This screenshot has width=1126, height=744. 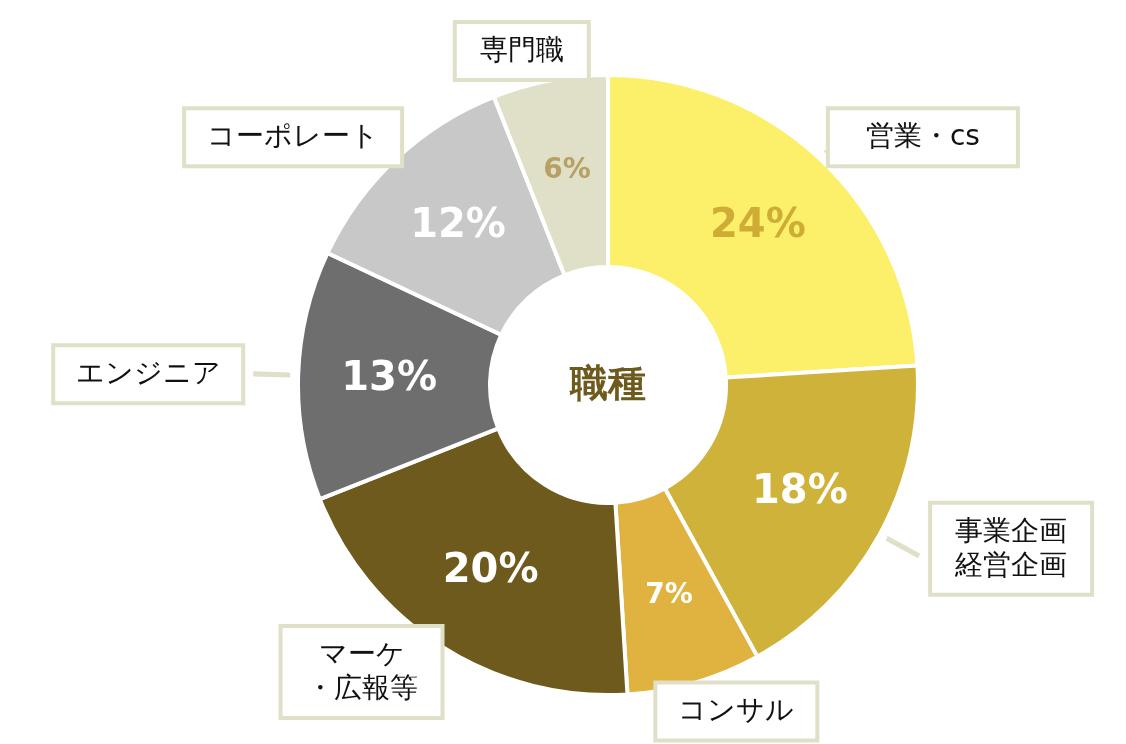 What do you see at coordinates (758, 223) in the screenshot?
I see `data-label: 24%` at bounding box center [758, 223].